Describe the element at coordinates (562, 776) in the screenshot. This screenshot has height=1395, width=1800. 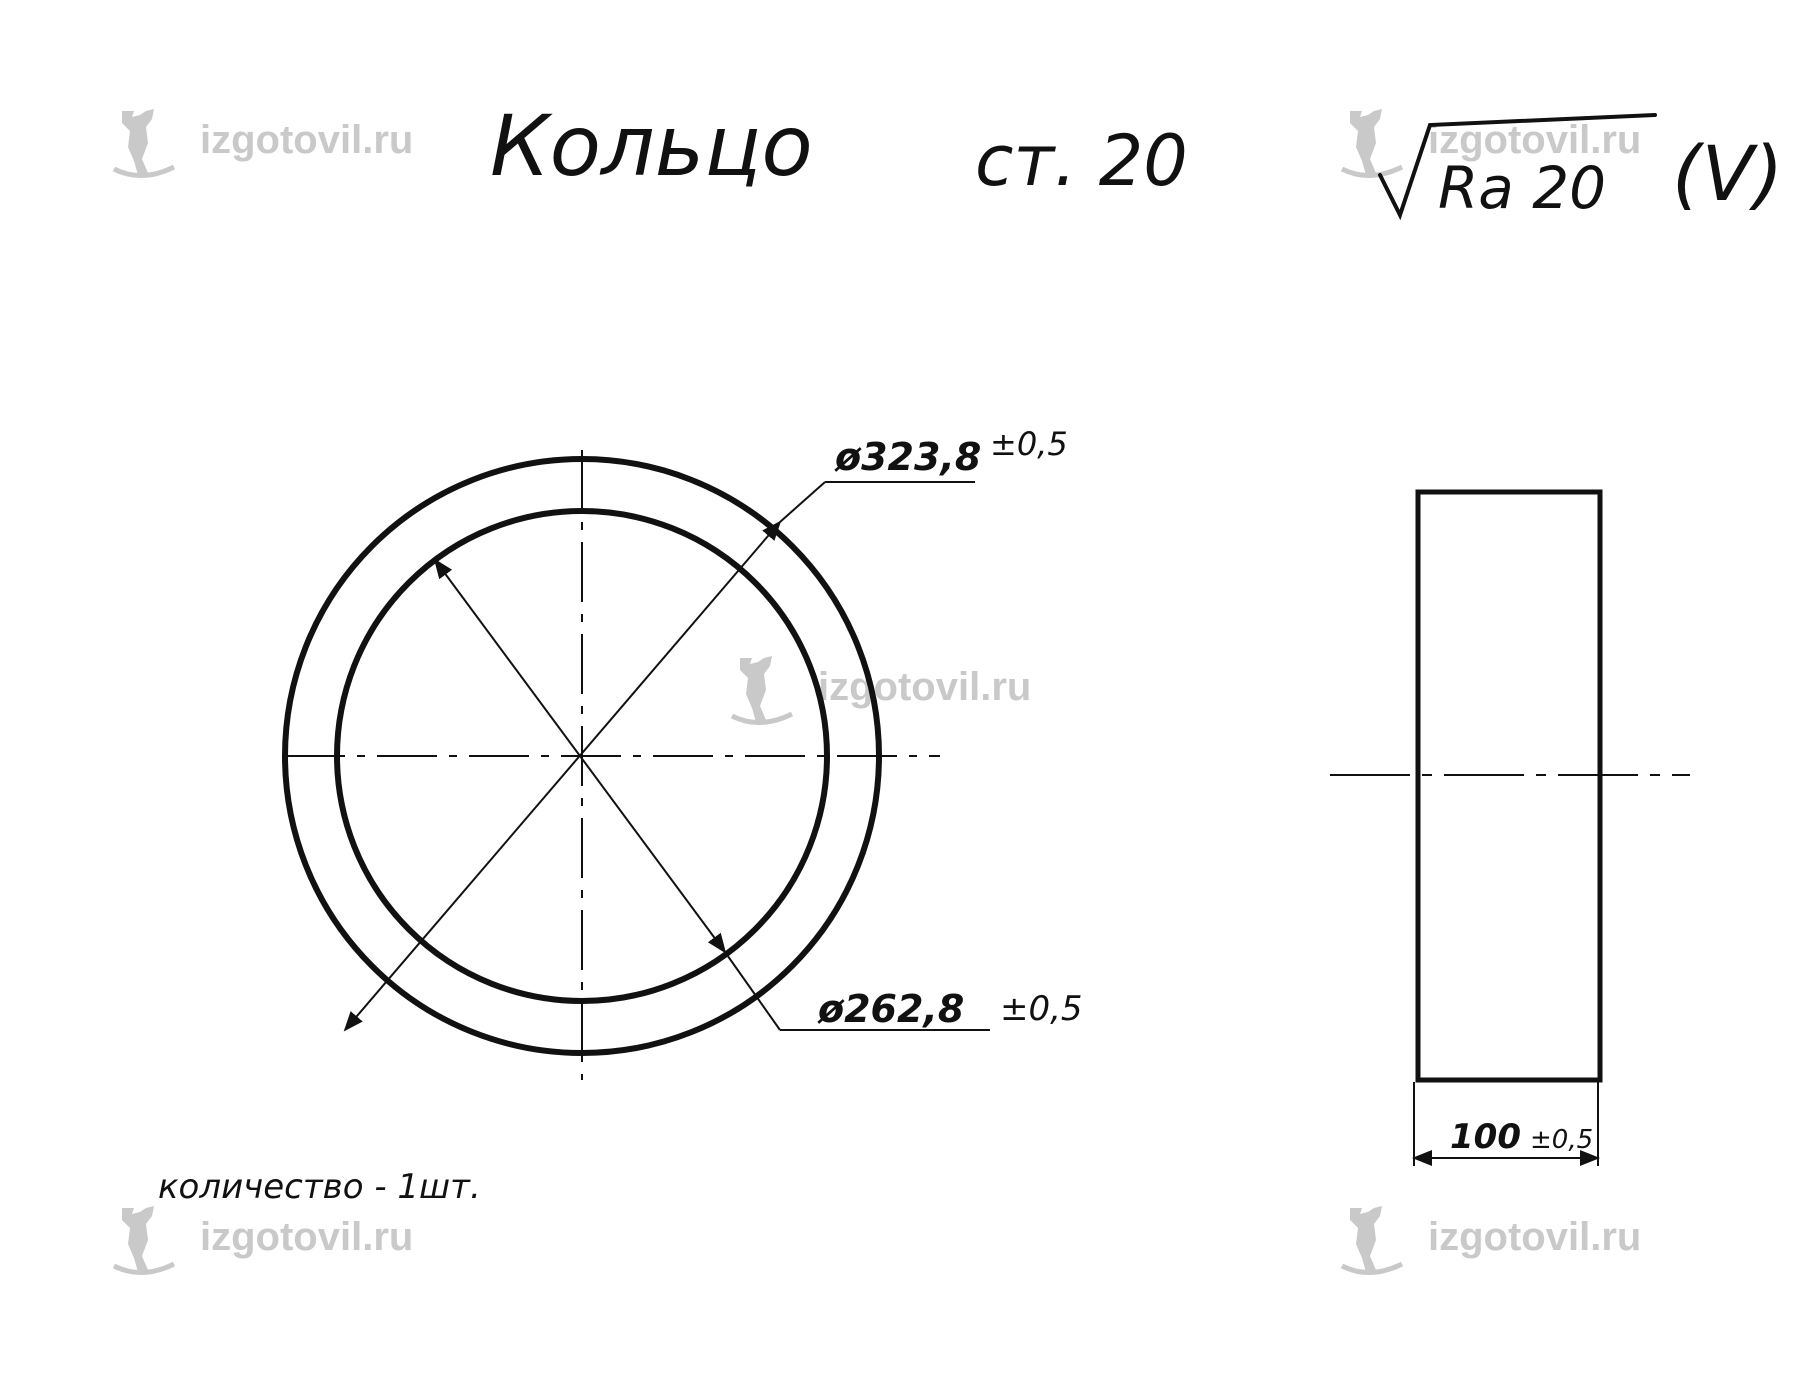
I see `outer-diameter-line` at that location.